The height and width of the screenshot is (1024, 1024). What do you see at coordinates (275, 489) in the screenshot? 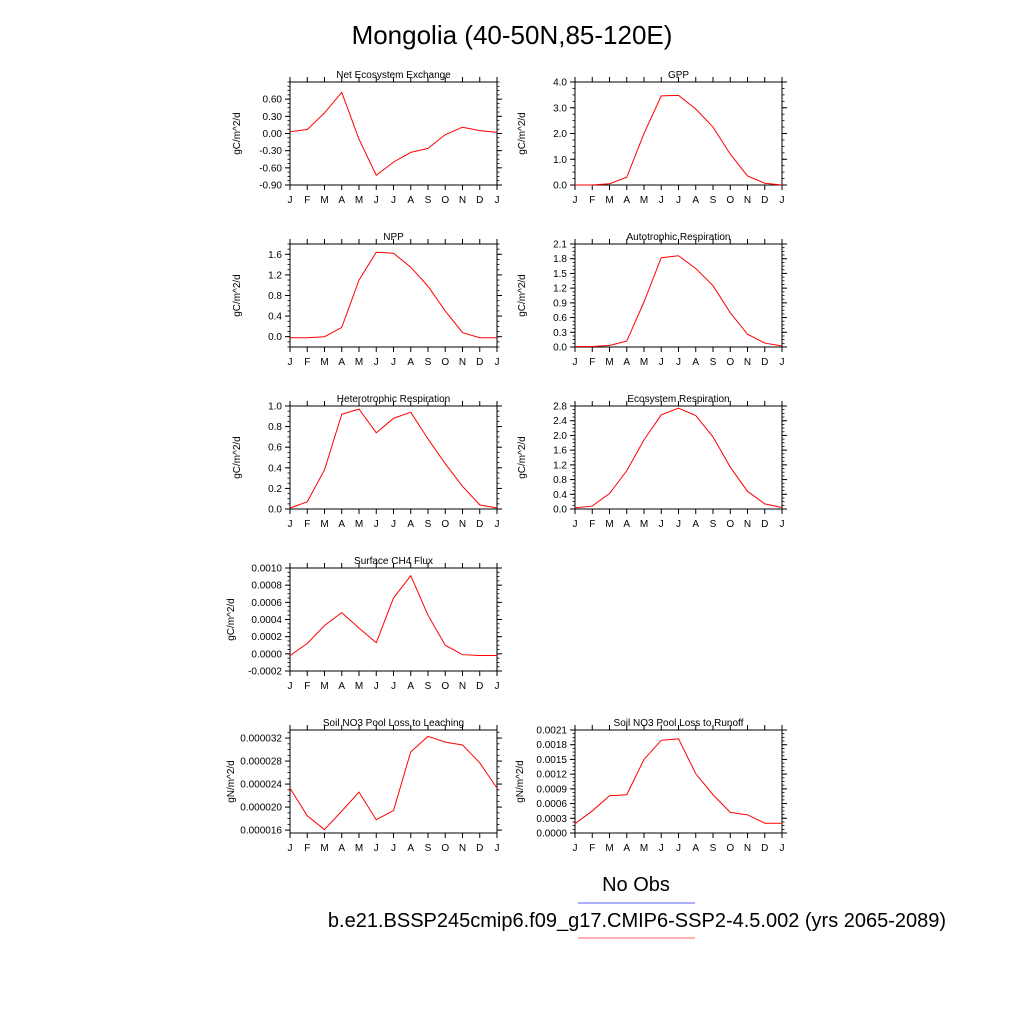
I see `y-tick-label: 0.2` at bounding box center [275, 489].